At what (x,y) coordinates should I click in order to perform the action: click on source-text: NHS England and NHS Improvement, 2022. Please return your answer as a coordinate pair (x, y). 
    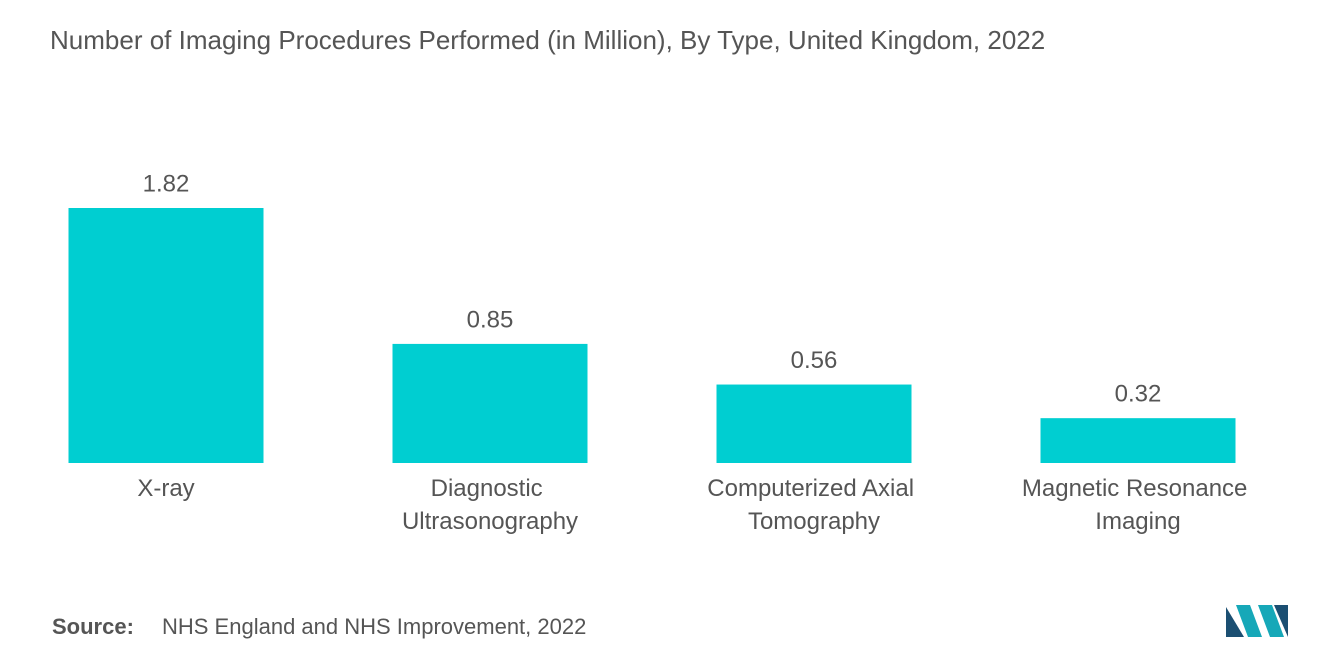
    Looking at the image, I should click on (374, 626).